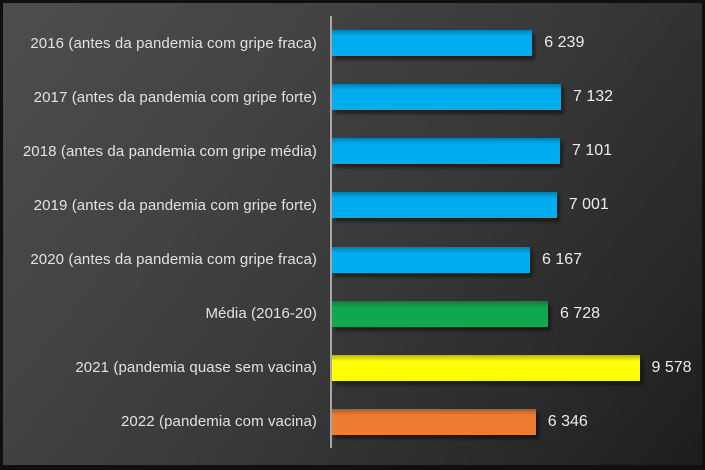 The width and height of the screenshot is (705, 470). What do you see at coordinates (218, 422) in the screenshot?
I see `category-label: 2022 (pandemia com vacina)` at bounding box center [218, 422].